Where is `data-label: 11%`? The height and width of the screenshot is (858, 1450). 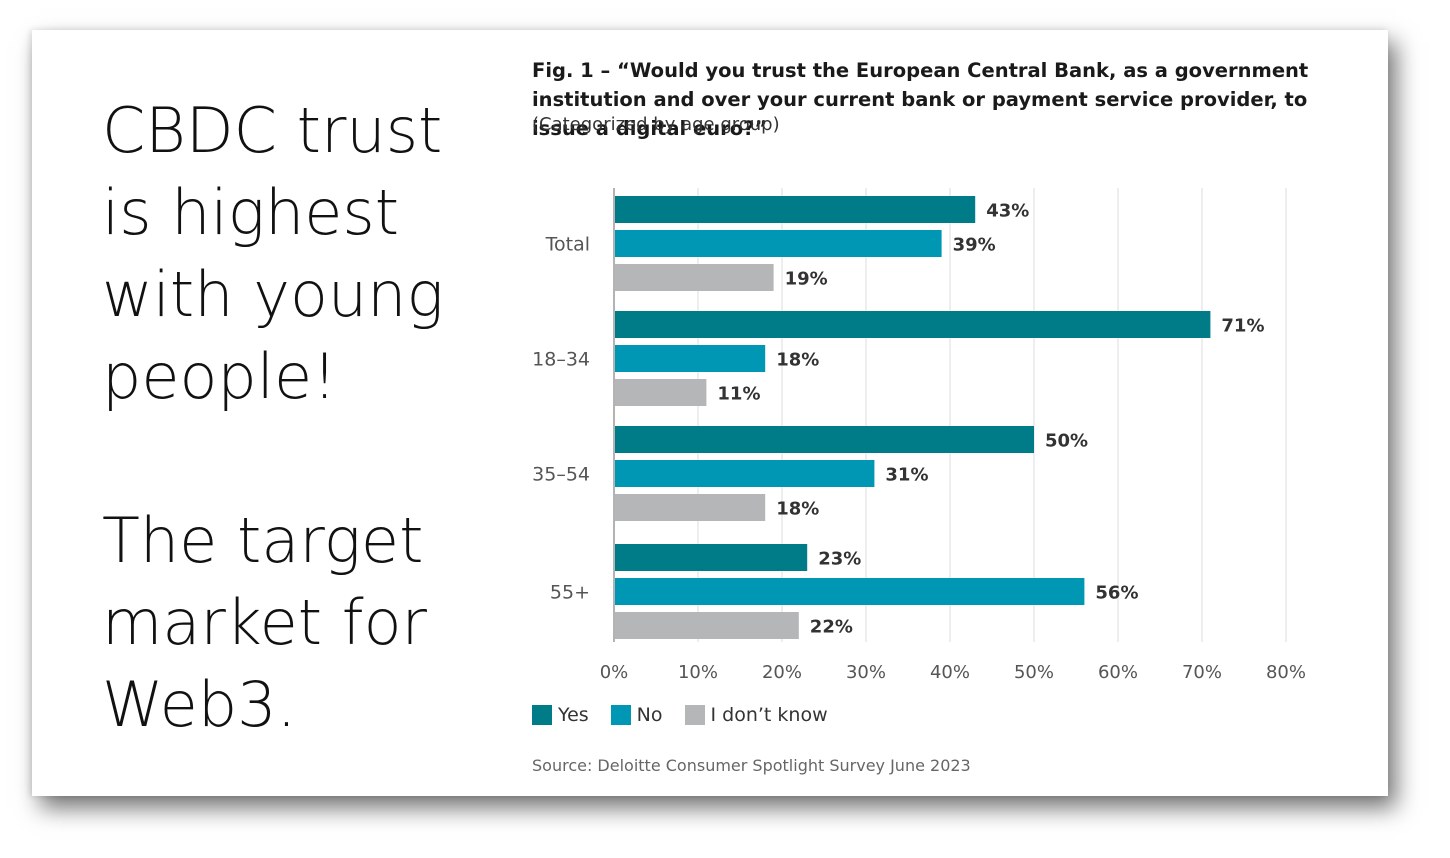 data-label: 11% is located at coordinates (738, 394).